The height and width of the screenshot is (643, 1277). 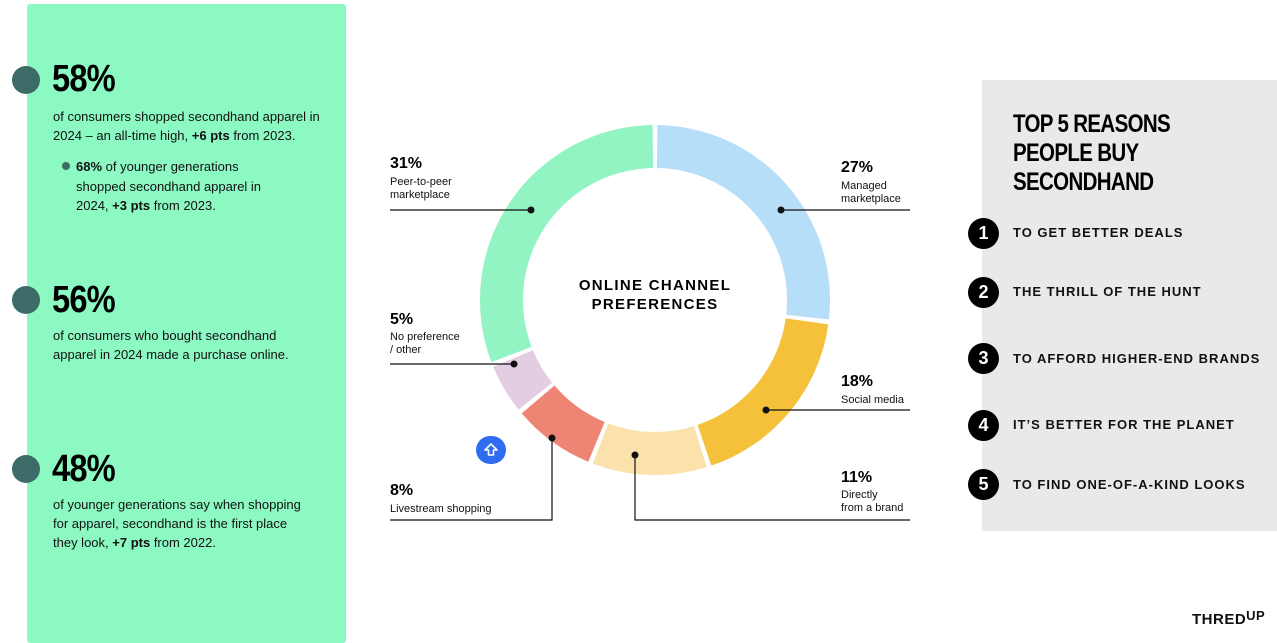 I want to click on leader-line-livestream, so click(x=471, y=479).